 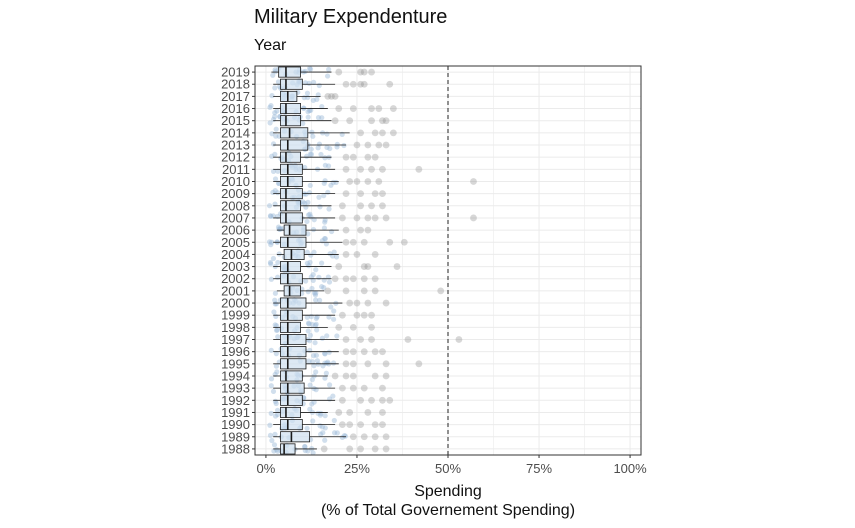 What do you see at coordinates (291, 181) in the screenshot?
I see `box-2010` at bounding box center [291, 181].